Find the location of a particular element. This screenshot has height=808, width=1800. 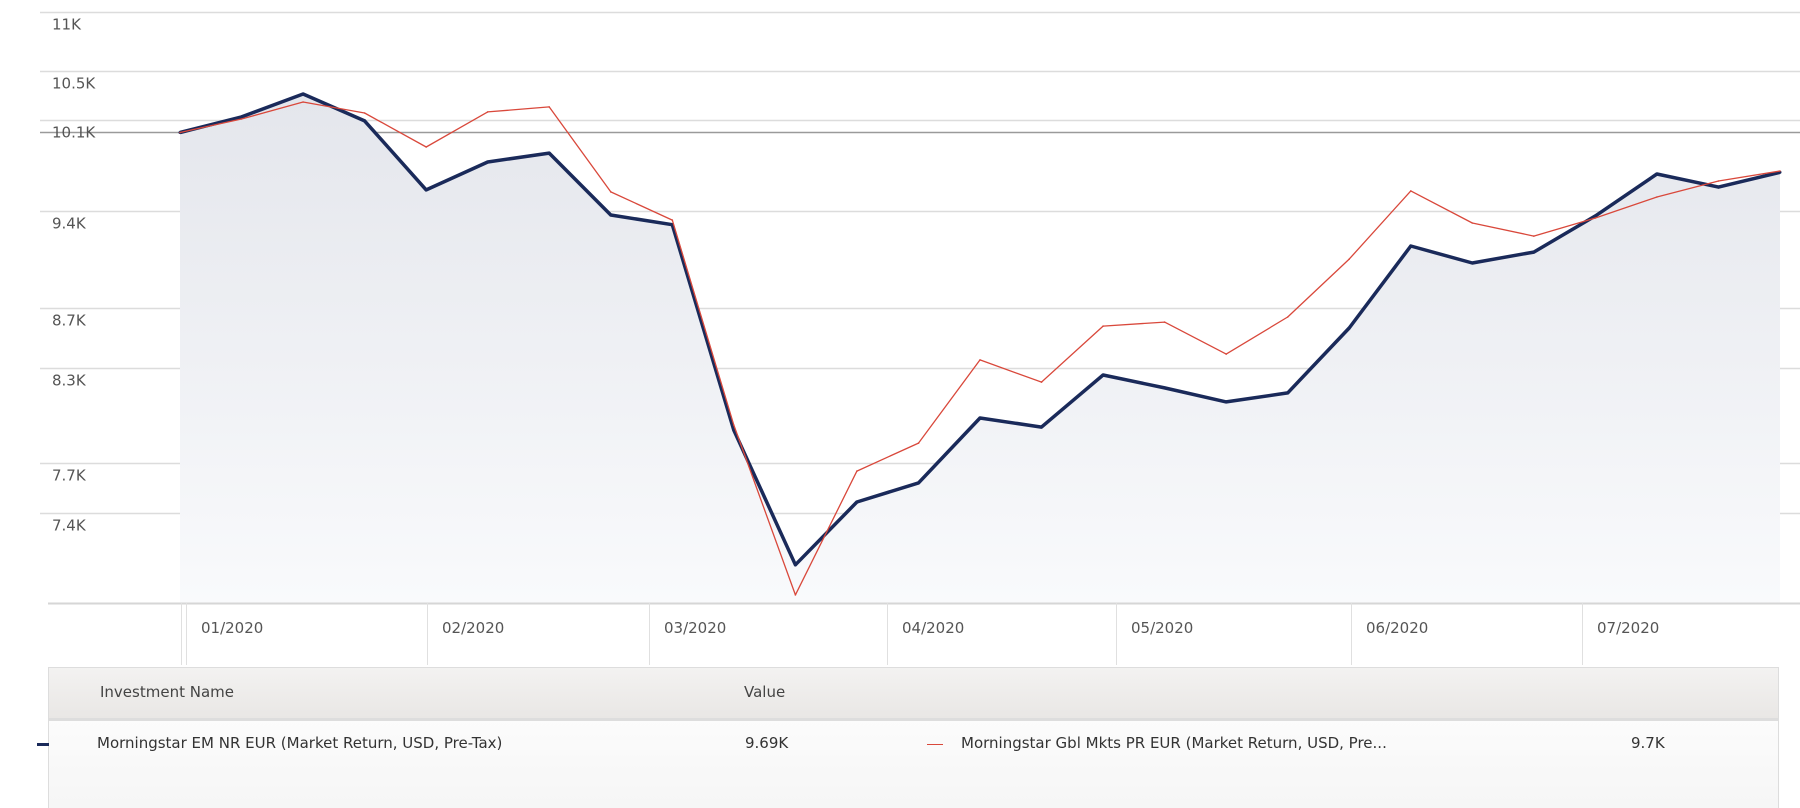

x-tick-label: 01/2020 is located at coordinates (232, 628).